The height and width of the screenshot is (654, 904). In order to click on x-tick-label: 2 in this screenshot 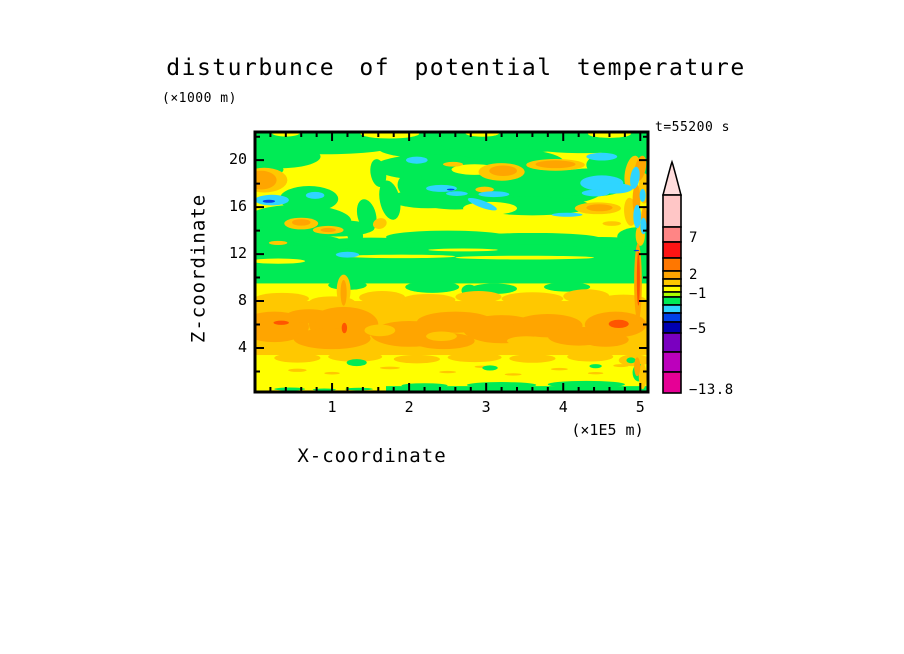, I will do `click(409, 407)`.